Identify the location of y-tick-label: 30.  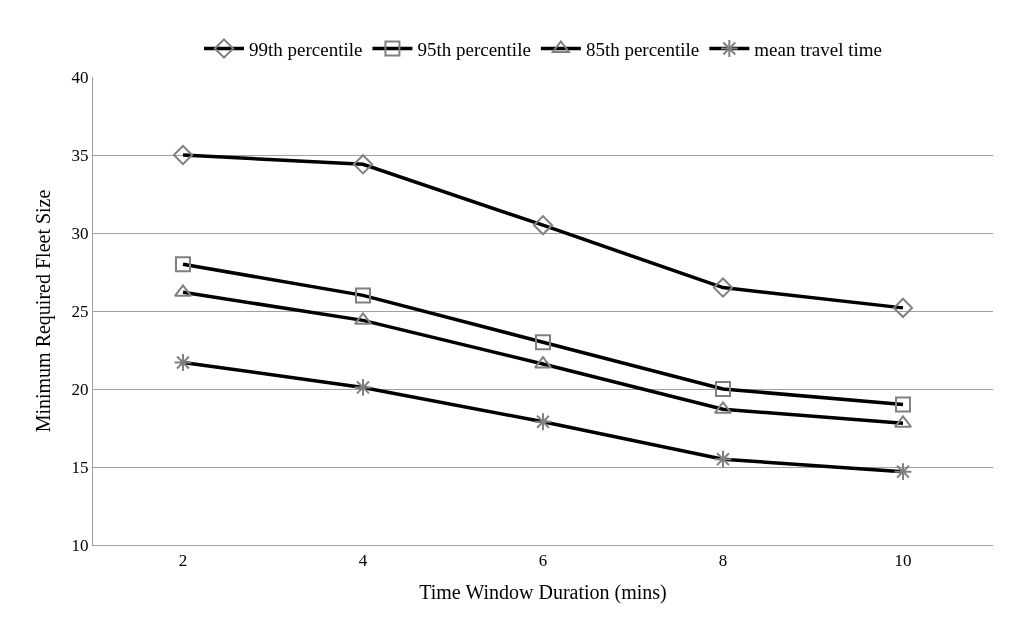
(80, 233).